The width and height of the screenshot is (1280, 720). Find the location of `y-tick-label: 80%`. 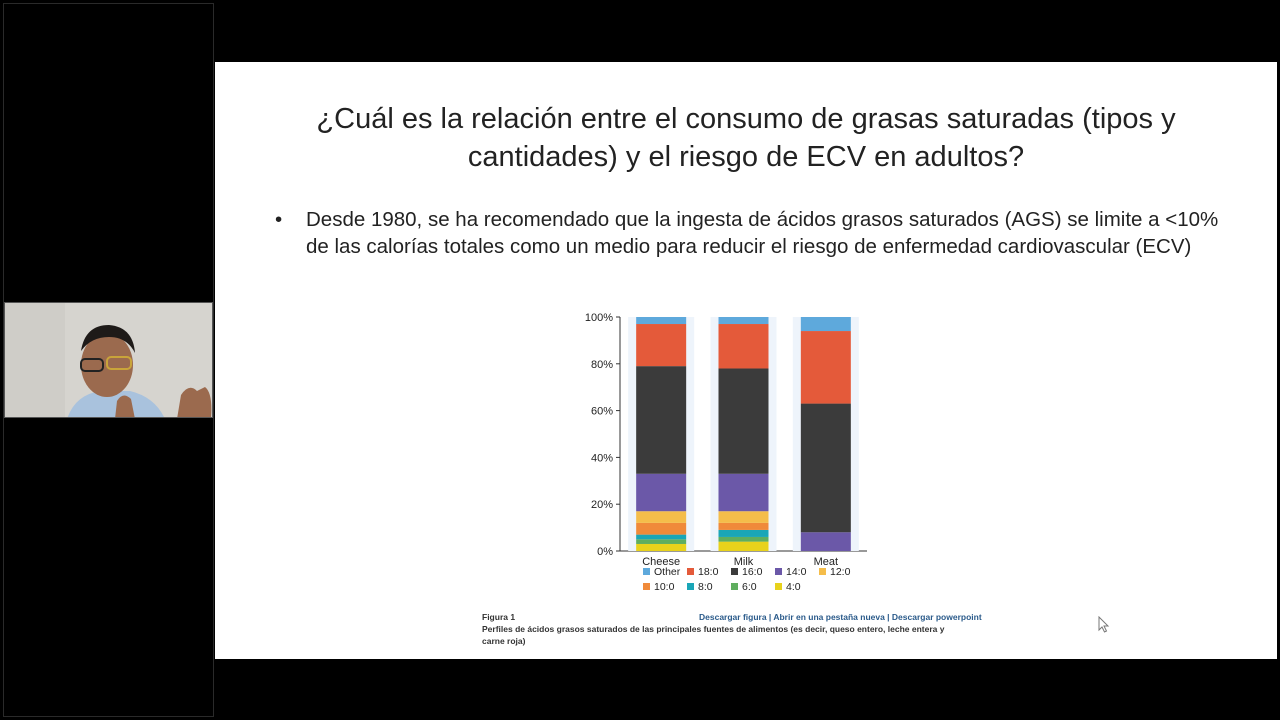

y-tick-label: 80% is located at coordinates (602, 365).